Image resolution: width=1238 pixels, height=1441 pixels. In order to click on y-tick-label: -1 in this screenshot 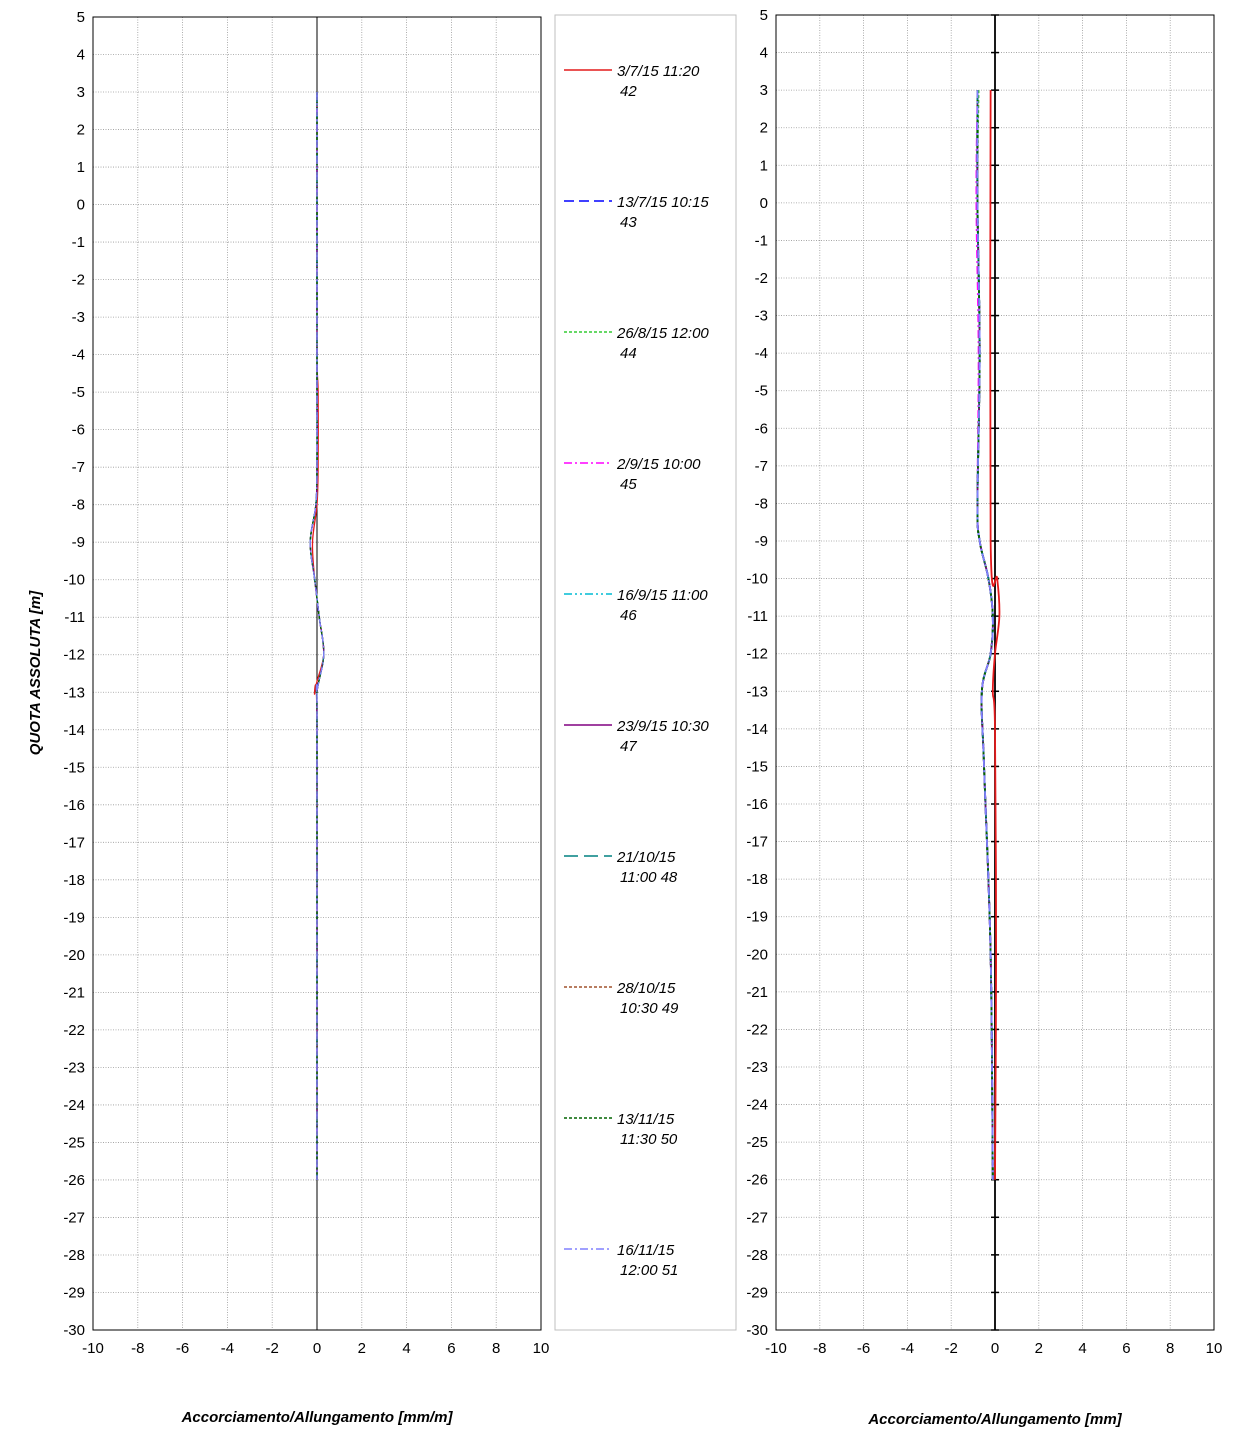, I will do `click(761, 240)`.